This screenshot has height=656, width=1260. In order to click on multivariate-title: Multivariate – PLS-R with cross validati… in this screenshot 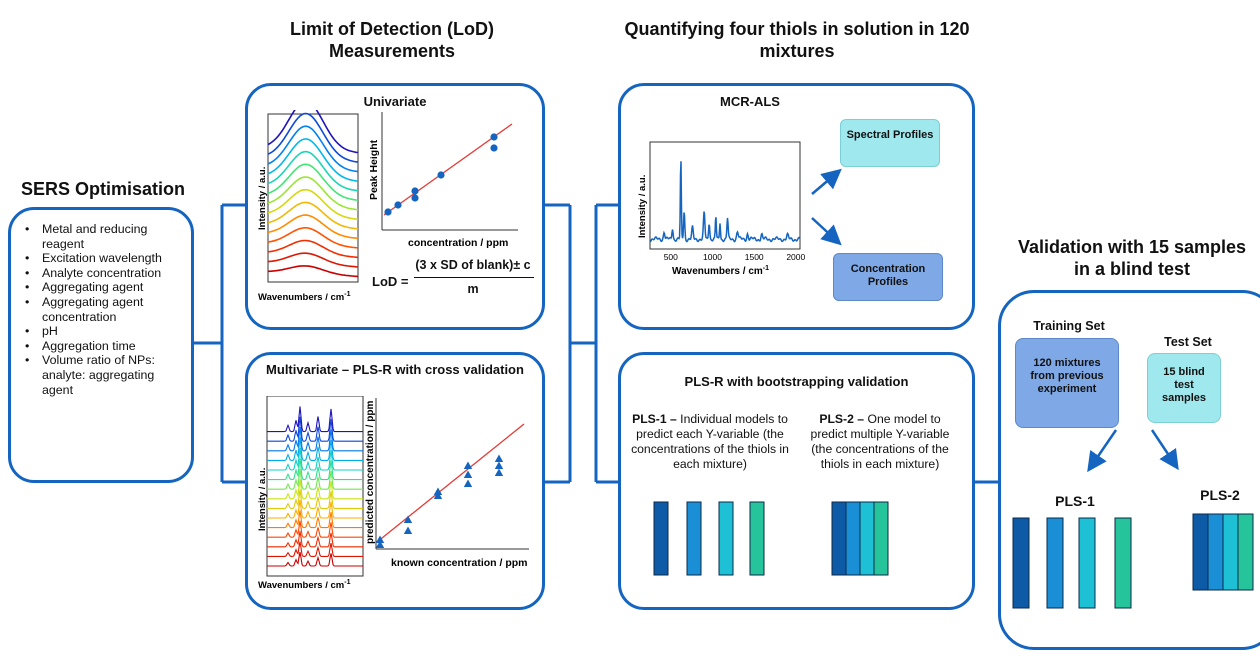, I will do `click(395, 369)`.